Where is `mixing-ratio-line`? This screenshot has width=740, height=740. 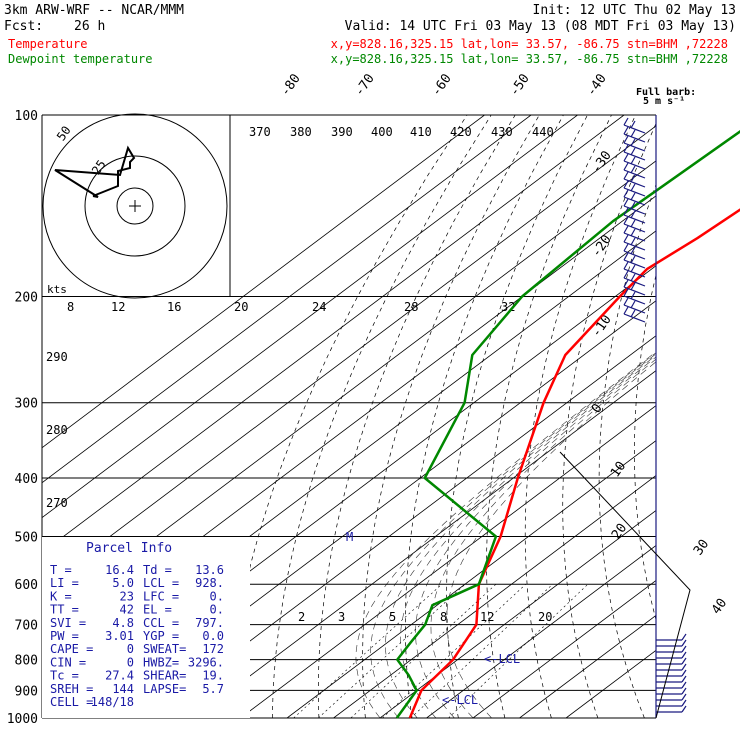 mixing-ratio-line is located at coordinates (518, 650).